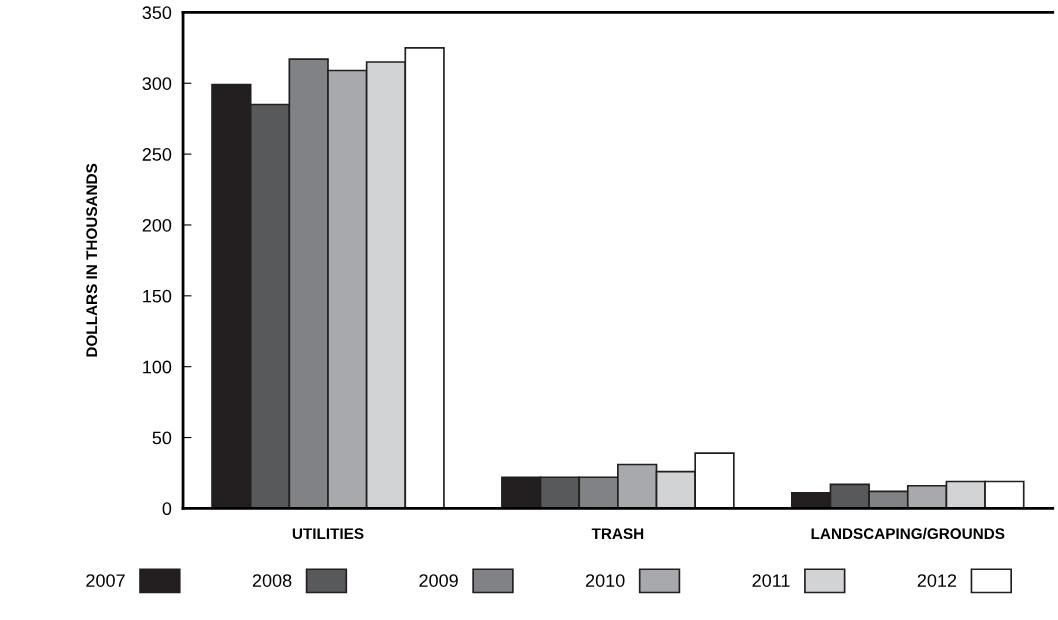 The width and height of the screenshot is (1058, 620). I want to click on legend-label: 2010, so click(605, 580).